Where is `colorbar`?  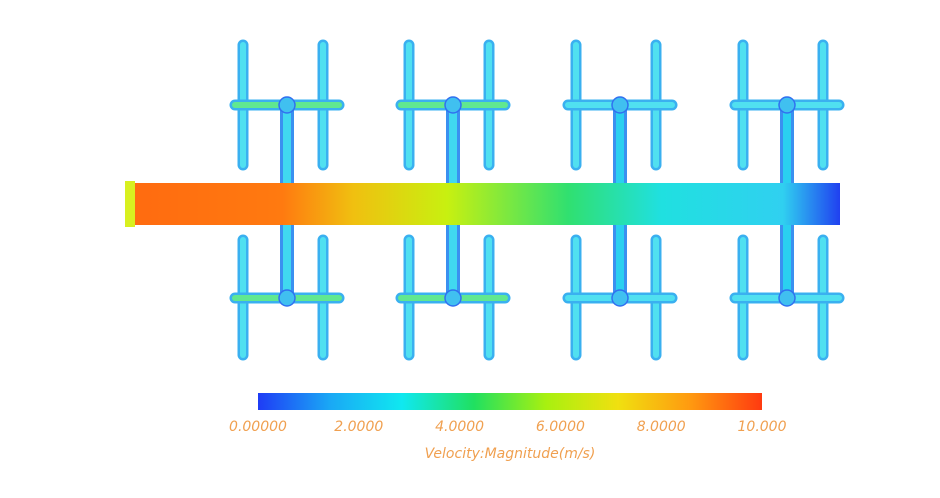 colorbar is located at coordinates (510, 401).